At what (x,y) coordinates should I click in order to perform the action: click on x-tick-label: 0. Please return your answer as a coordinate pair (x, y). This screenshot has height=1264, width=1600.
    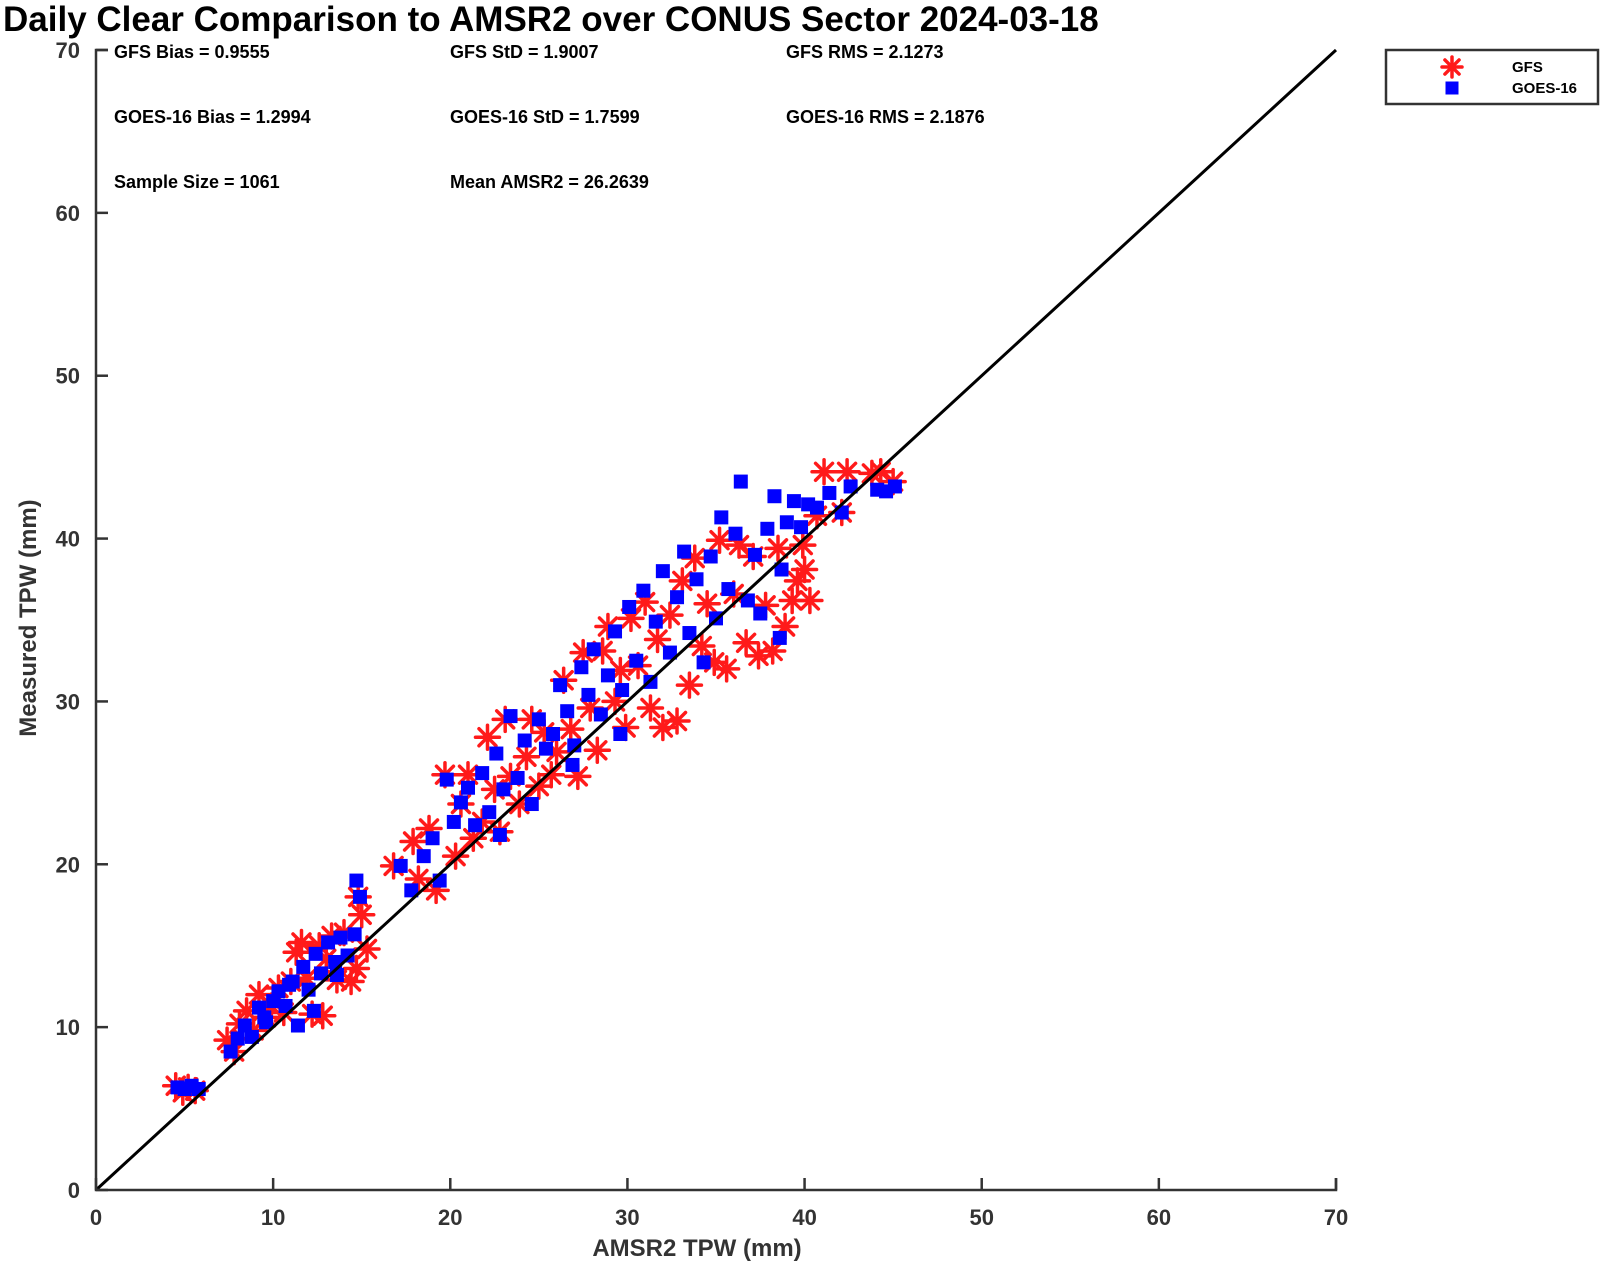
    Looking at the image, I should click on (96, 1217).